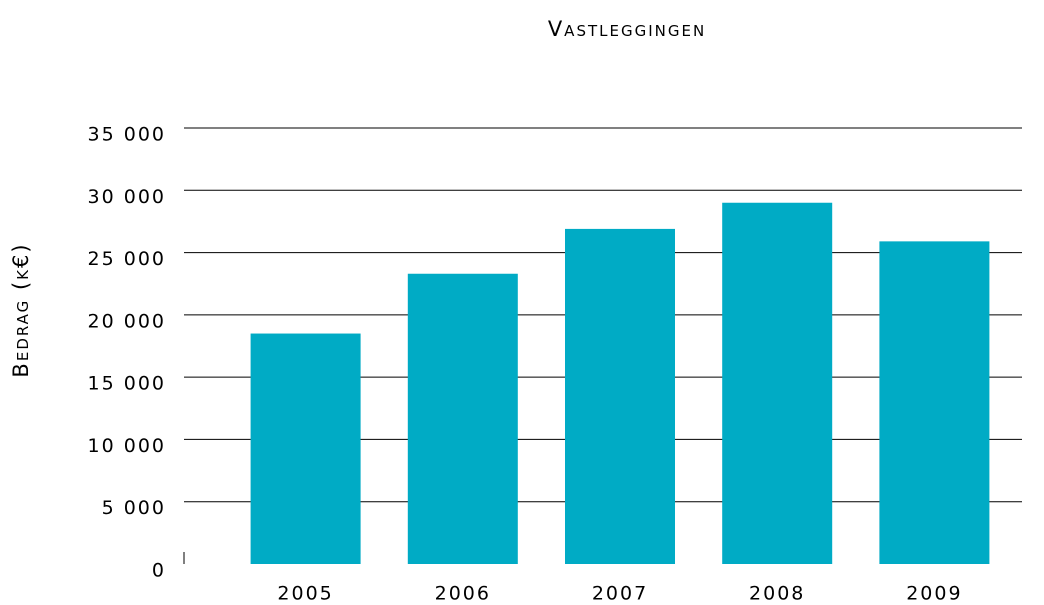 The width and height of the screenshot is (1044, 605). I want to click on y-tick-label: 35 000, so click(127, 135).